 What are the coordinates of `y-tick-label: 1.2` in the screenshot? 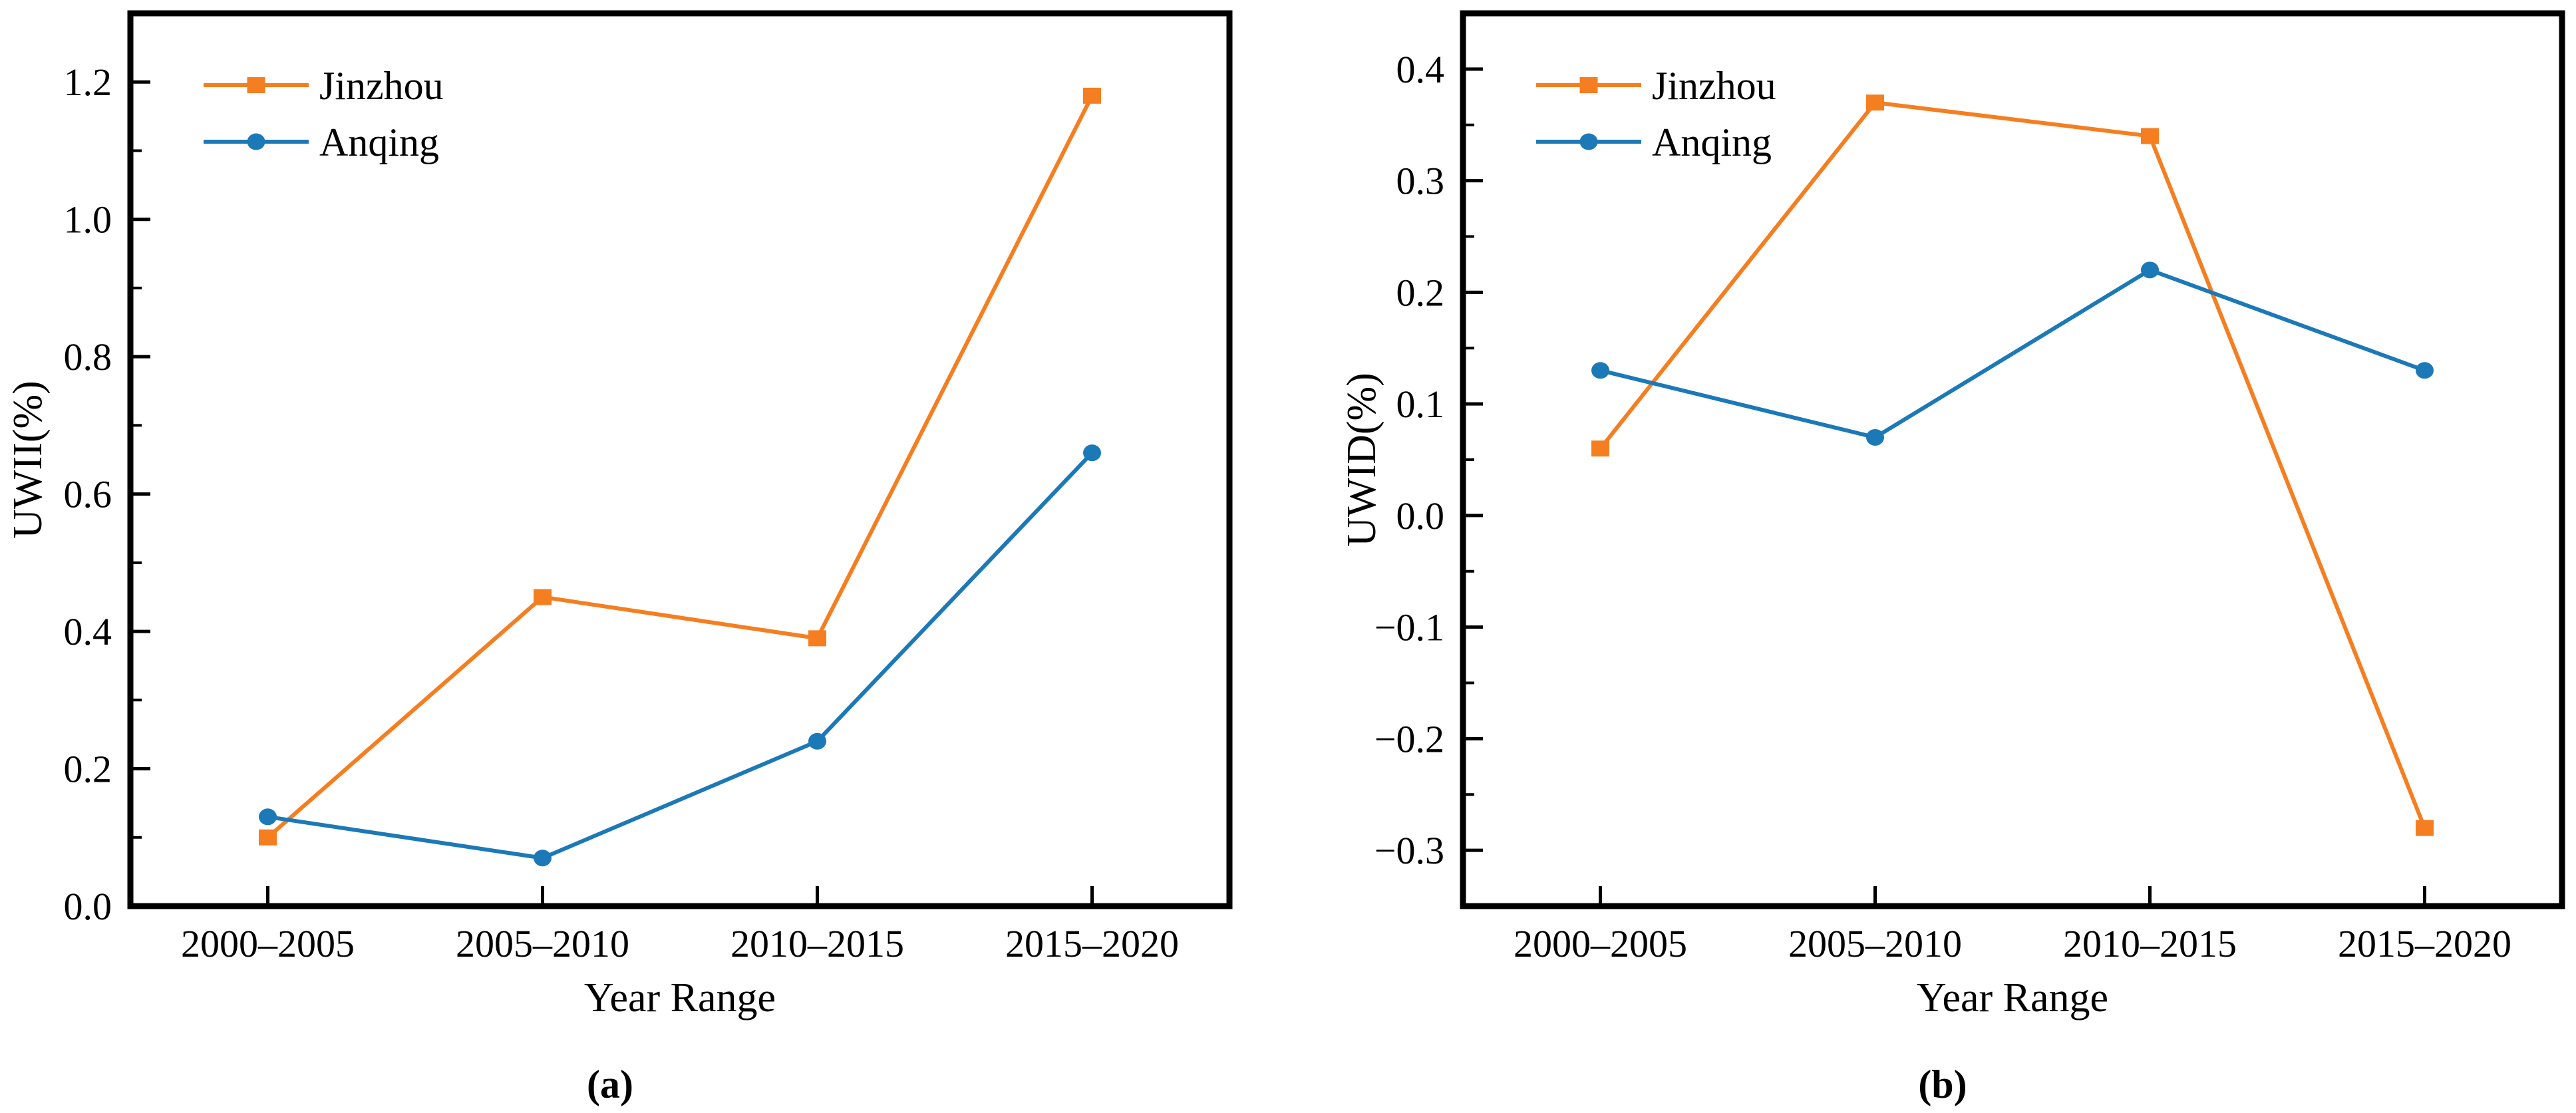 It's located at (88, 82).